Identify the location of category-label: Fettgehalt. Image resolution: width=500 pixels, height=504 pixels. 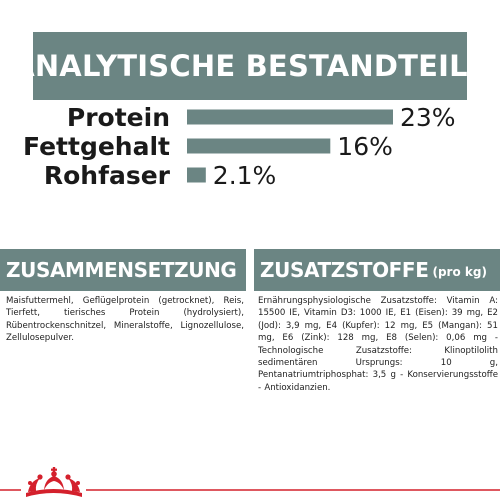
(96, 146).